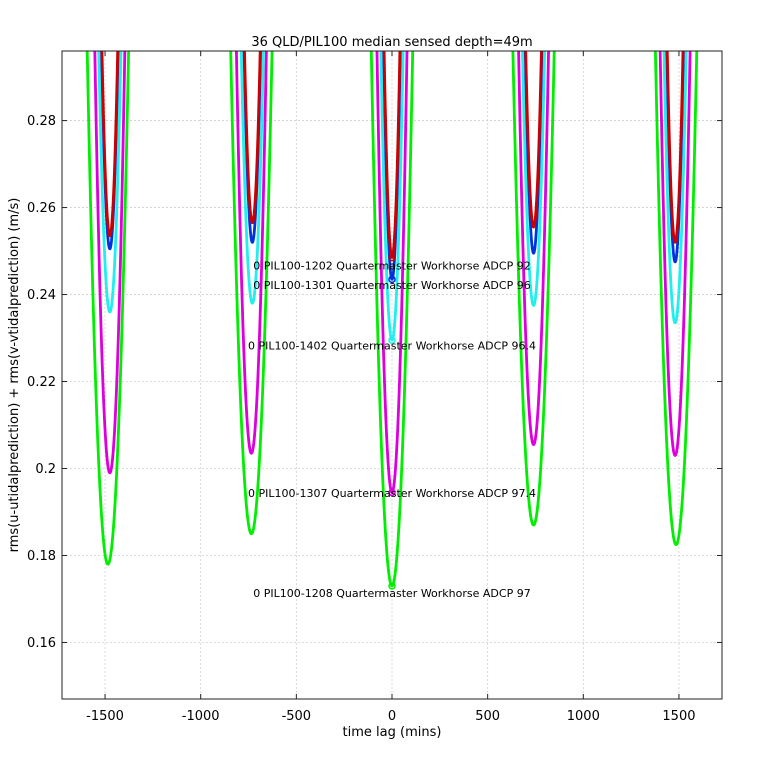 The image size is (760, 764). What do you see at coordinates (392, 257) in the screenshot?
I see `series-4-zero-lag-marker` at bounding box center [392, 257].